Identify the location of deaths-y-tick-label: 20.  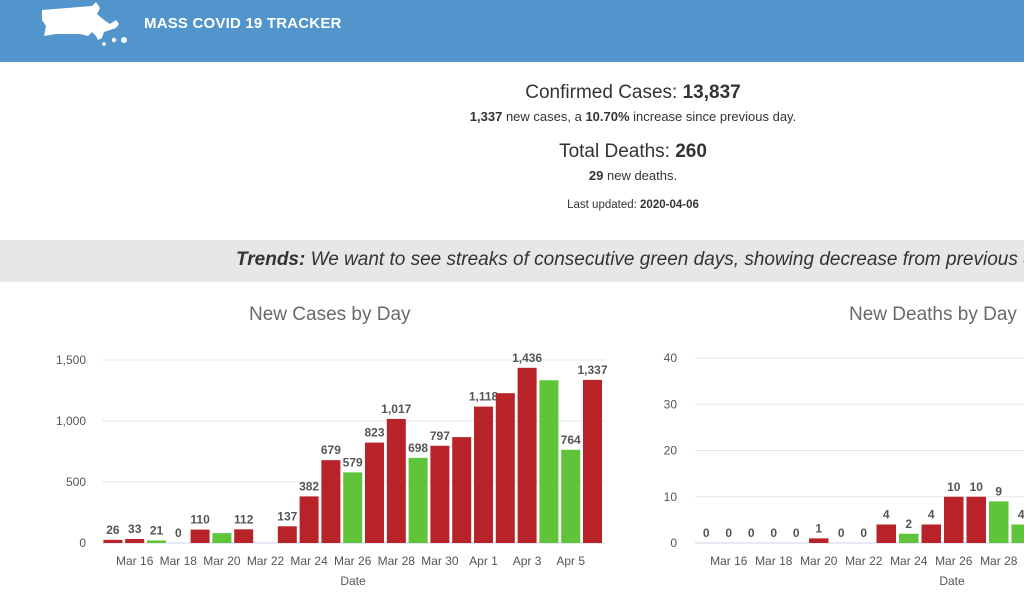
(671, 451).